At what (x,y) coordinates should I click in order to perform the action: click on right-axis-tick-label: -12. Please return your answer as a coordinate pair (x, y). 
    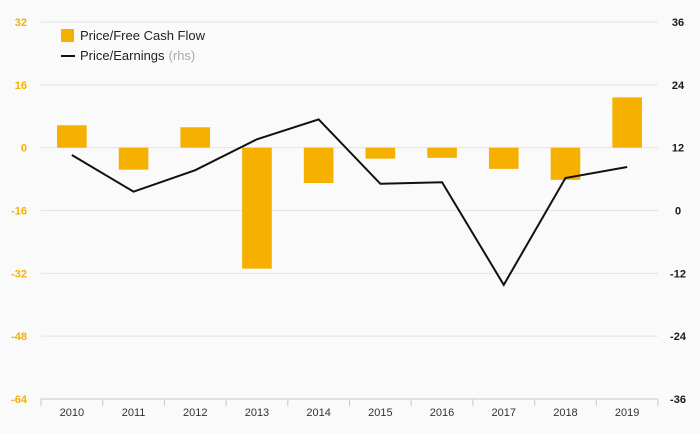
    Looking at the image, I should click on (678, 274).